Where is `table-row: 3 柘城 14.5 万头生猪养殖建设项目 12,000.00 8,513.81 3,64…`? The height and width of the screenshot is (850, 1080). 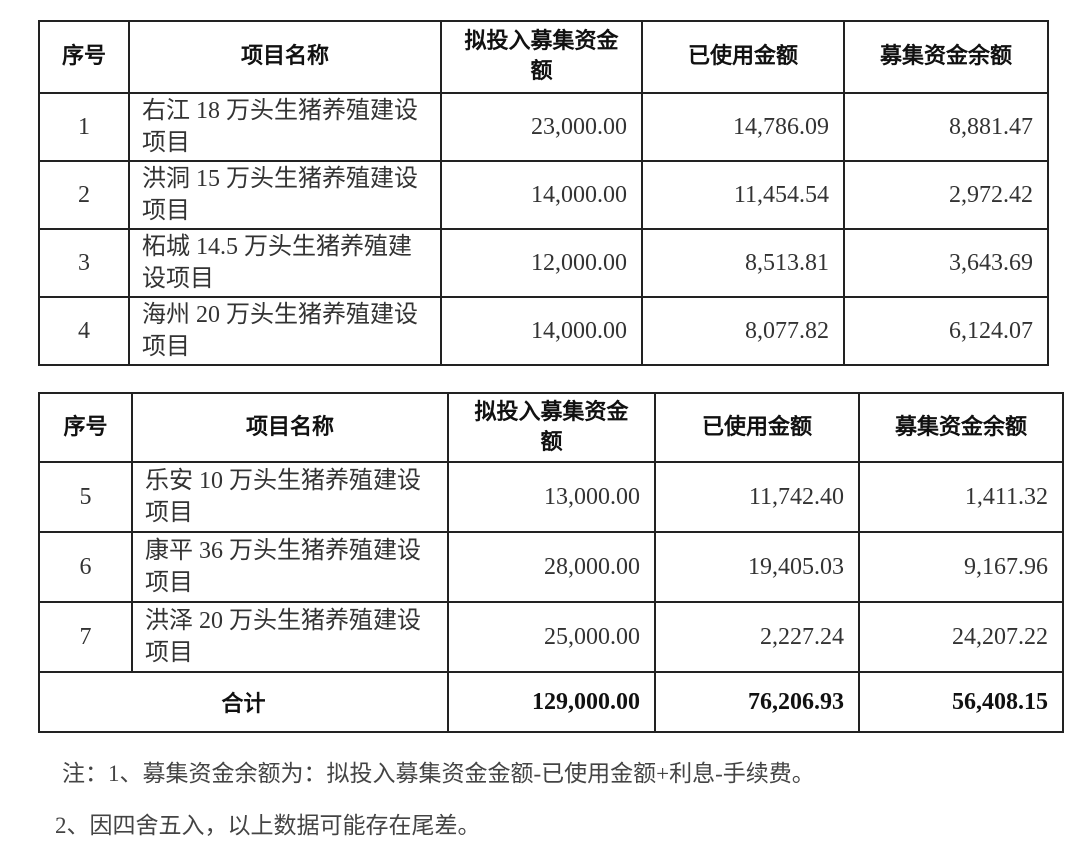
table-row: 3 柘城 14.5 万头生猪养殖建设项目 12,000.00 8,513.81 3,64… is located at coordinates (543, 263).